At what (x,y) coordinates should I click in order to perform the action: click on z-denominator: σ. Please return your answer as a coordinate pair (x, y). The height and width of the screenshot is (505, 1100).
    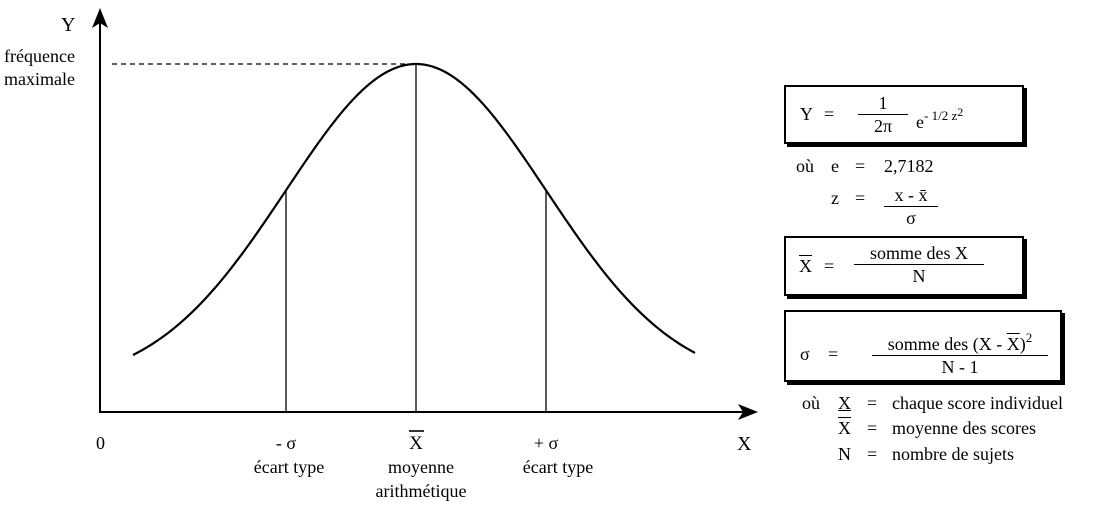
    Looking at the image, I should click on (911, 218).